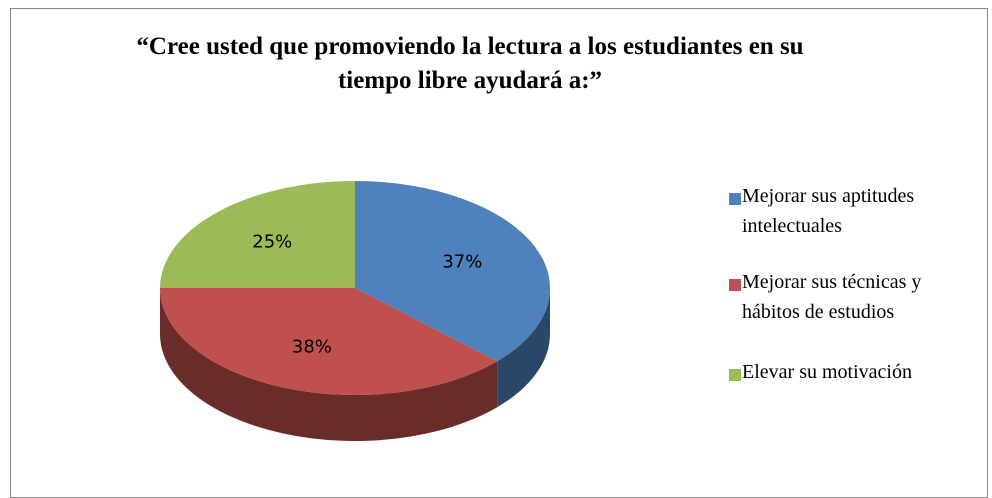 This screenshot has height=498, width=992. What do you see at coordinates (462, 262) in the screenshot?
I see `data-label: 37%` at bounding box center [462, 262].